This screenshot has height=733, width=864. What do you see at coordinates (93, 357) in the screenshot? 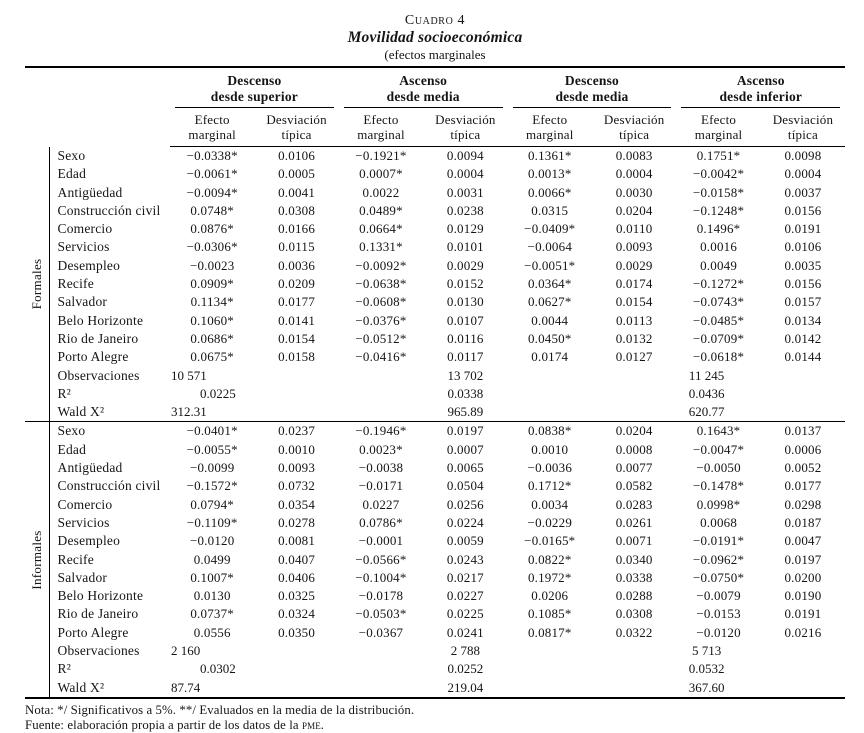
I see `row-label: Porto Alegre` at bounding box center [93, 357].